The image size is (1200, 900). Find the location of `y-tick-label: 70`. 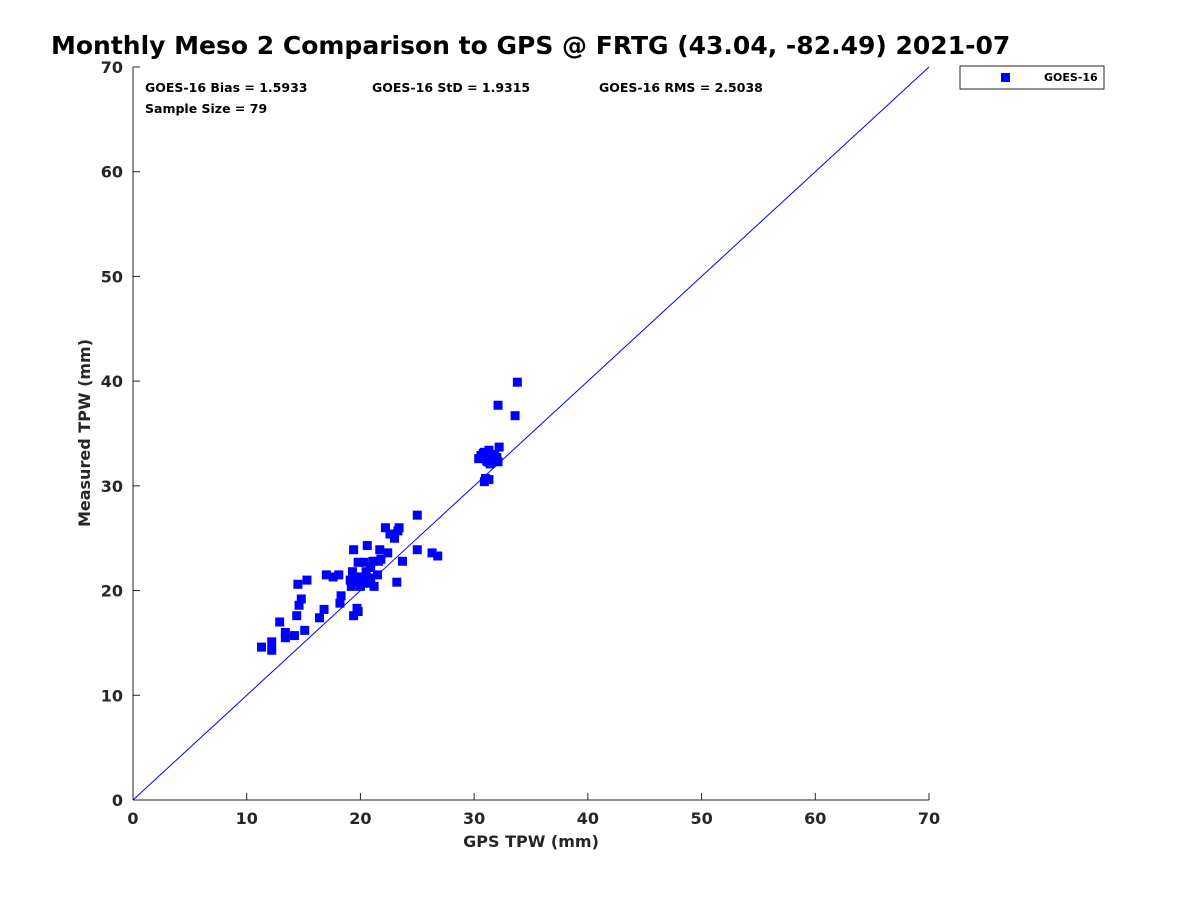

y-tick-label: 70 is located at coordinates (112, 67).